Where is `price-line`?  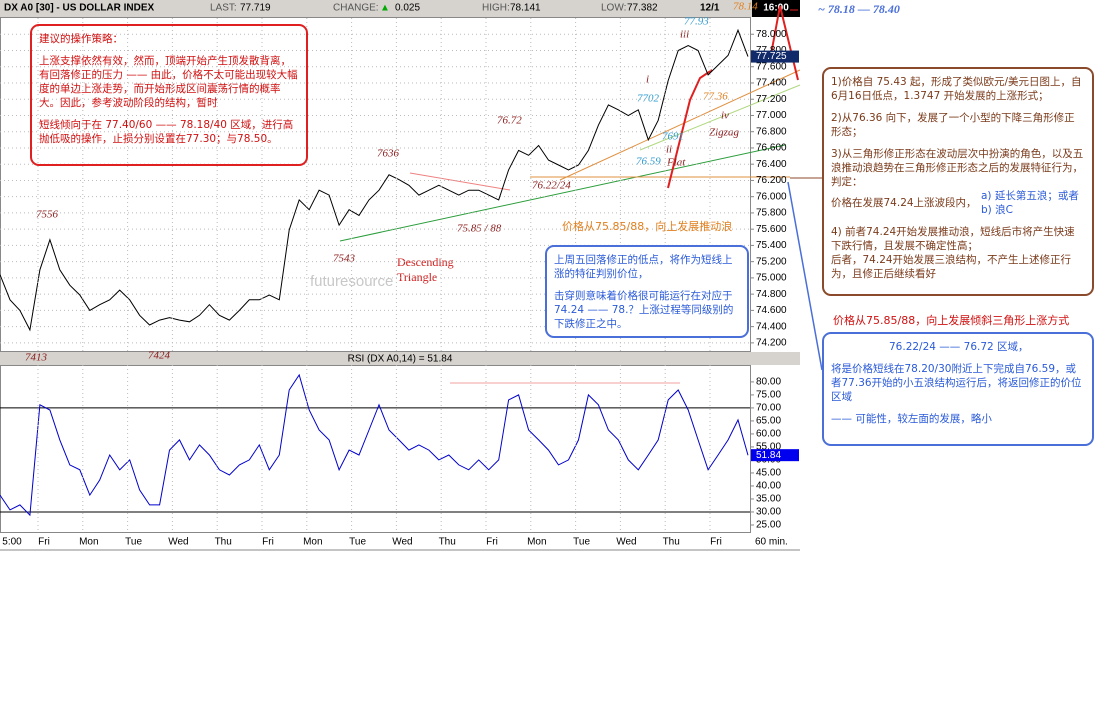 price-line is located at coordinates (374, 445).